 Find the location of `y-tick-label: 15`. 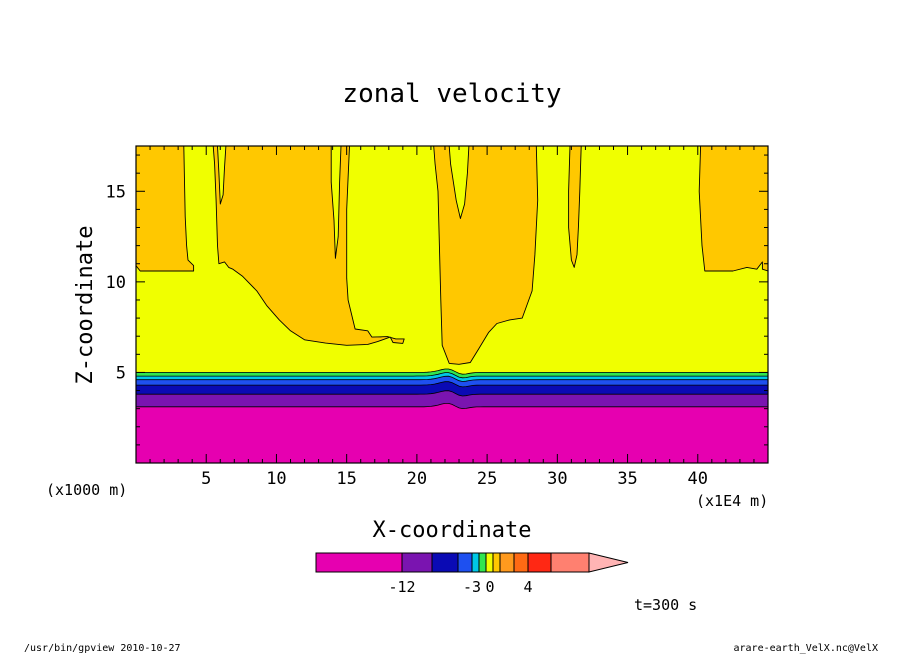

y-tick-label: 15 is located at coordinates (116, 192).